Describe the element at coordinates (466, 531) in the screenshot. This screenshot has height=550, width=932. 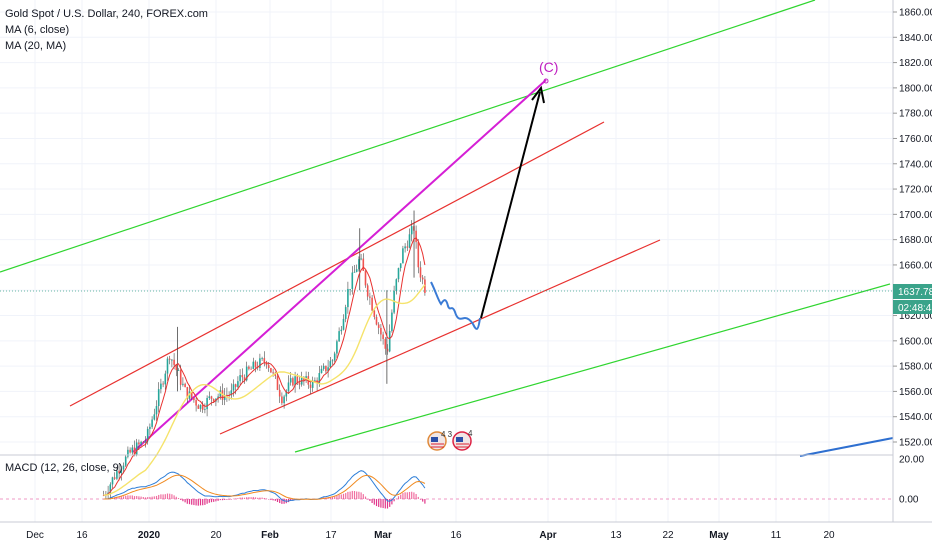
I see `time-scale: Dec 16 2020 20 Feb 17 Mar 16 Apr 13 22 May 11 20` at that location.